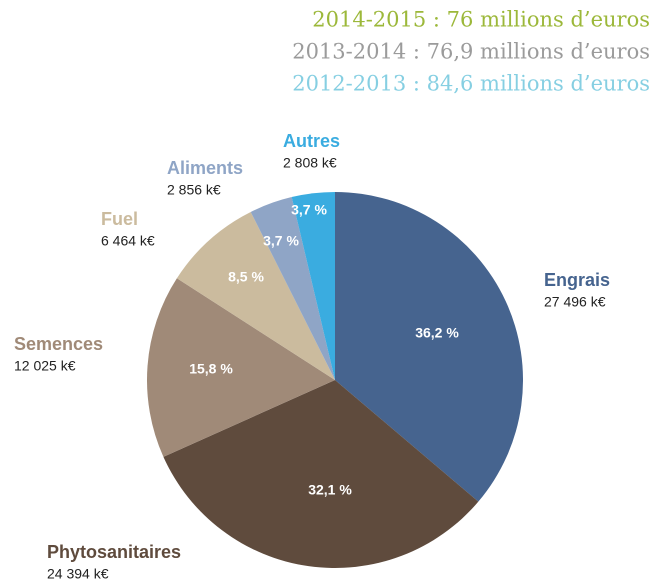 The width and height of the screenshot is (668, 584). What do you see at coordinates (311, 141) in the screenshot?
I see `category-label: Autres` at bounding box center [311, 141].